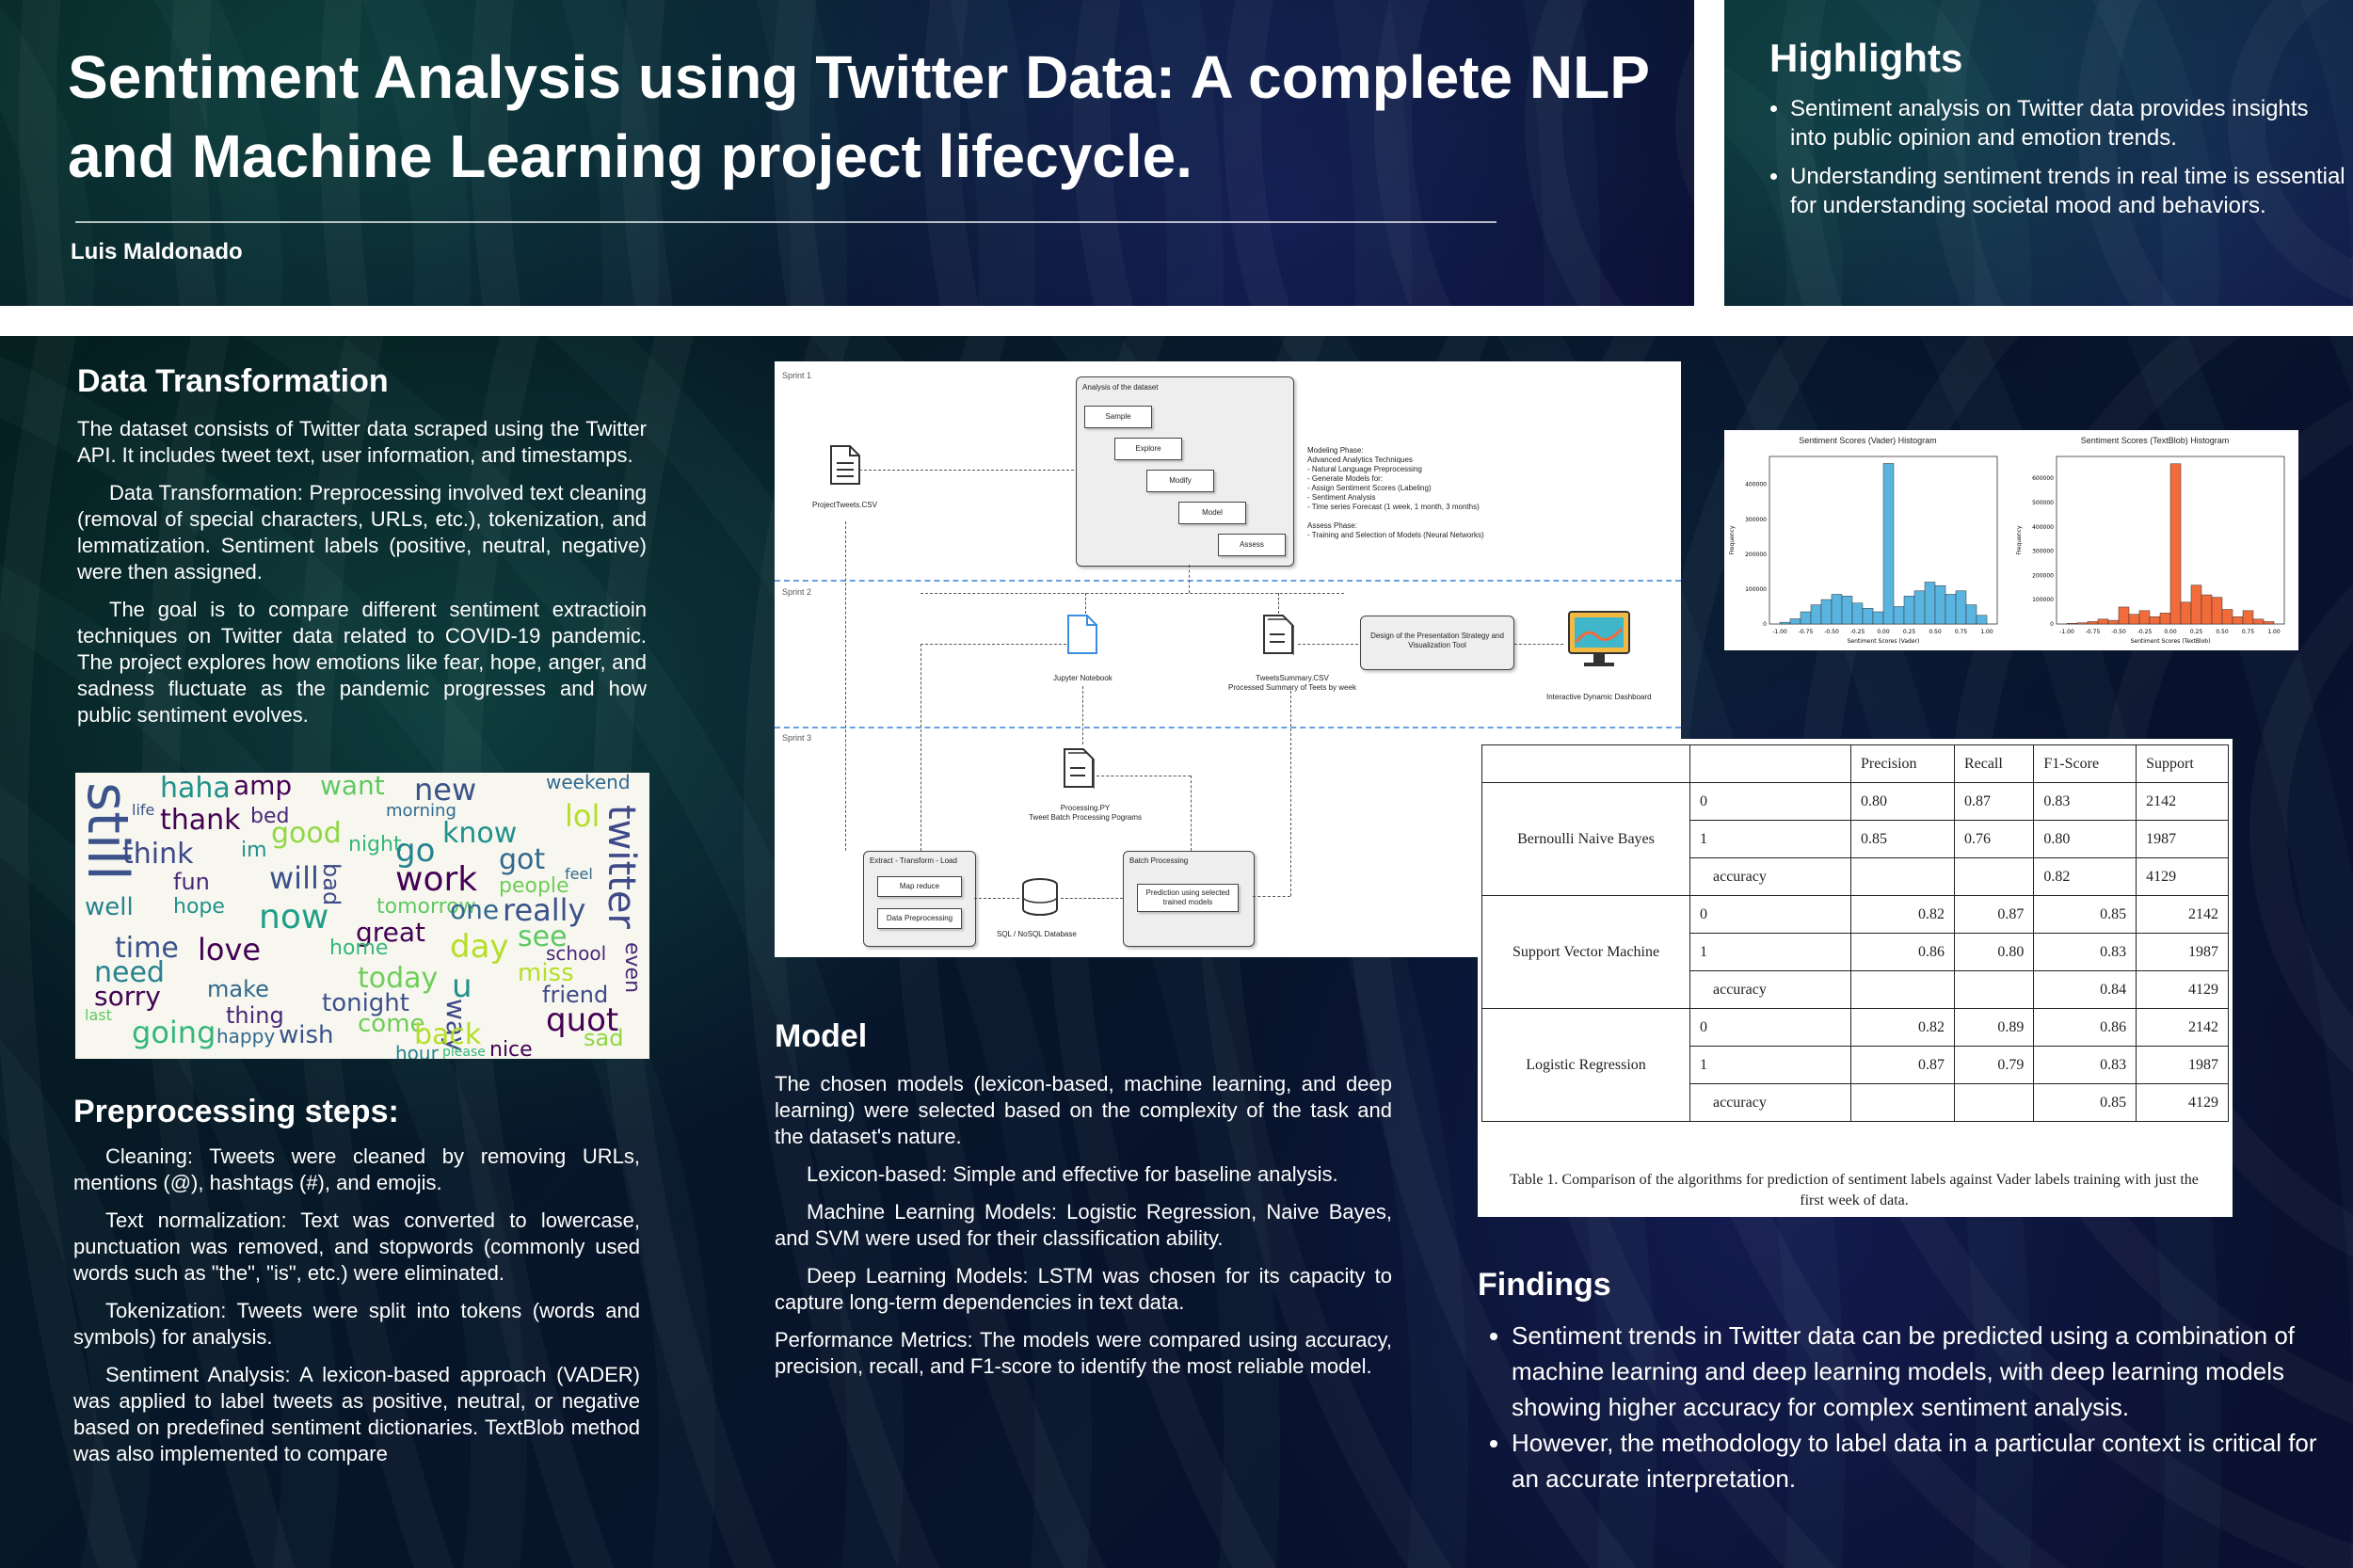 The width and height of the screenshot is (2353, 1568). Describe the element at coordinates (2085, 914) in the screenshot. I see `f1-cell: 0.85` at that location.